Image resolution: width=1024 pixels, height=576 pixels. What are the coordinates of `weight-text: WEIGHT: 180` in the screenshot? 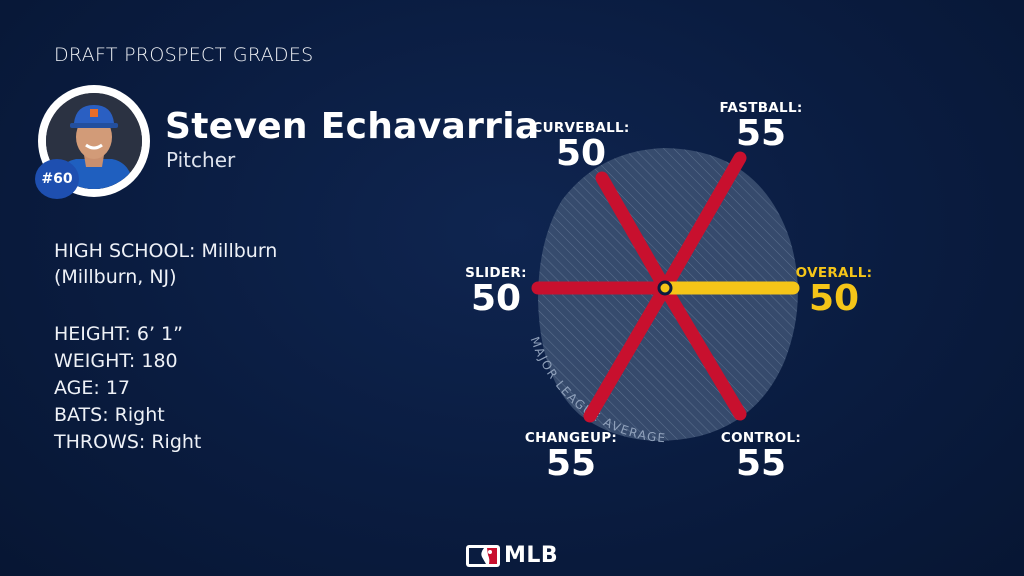 It's located at (116, 361).